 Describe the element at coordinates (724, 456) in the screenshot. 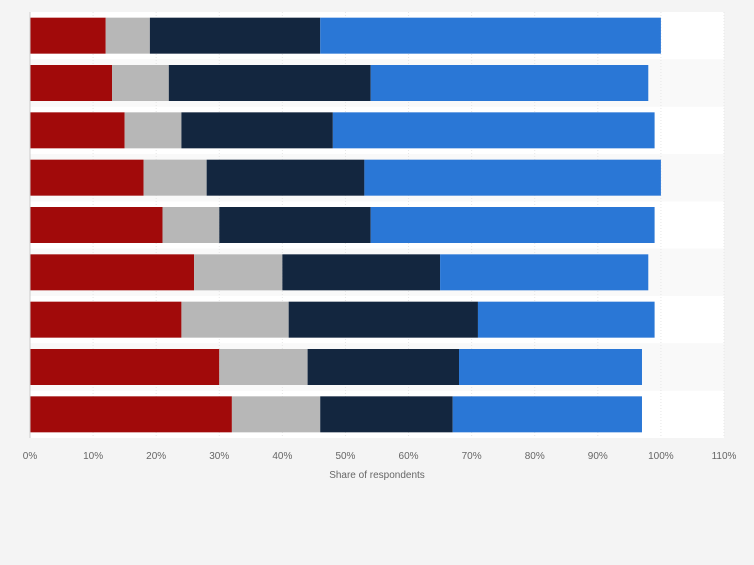

I see `x-tick-label: 110%` at that location.